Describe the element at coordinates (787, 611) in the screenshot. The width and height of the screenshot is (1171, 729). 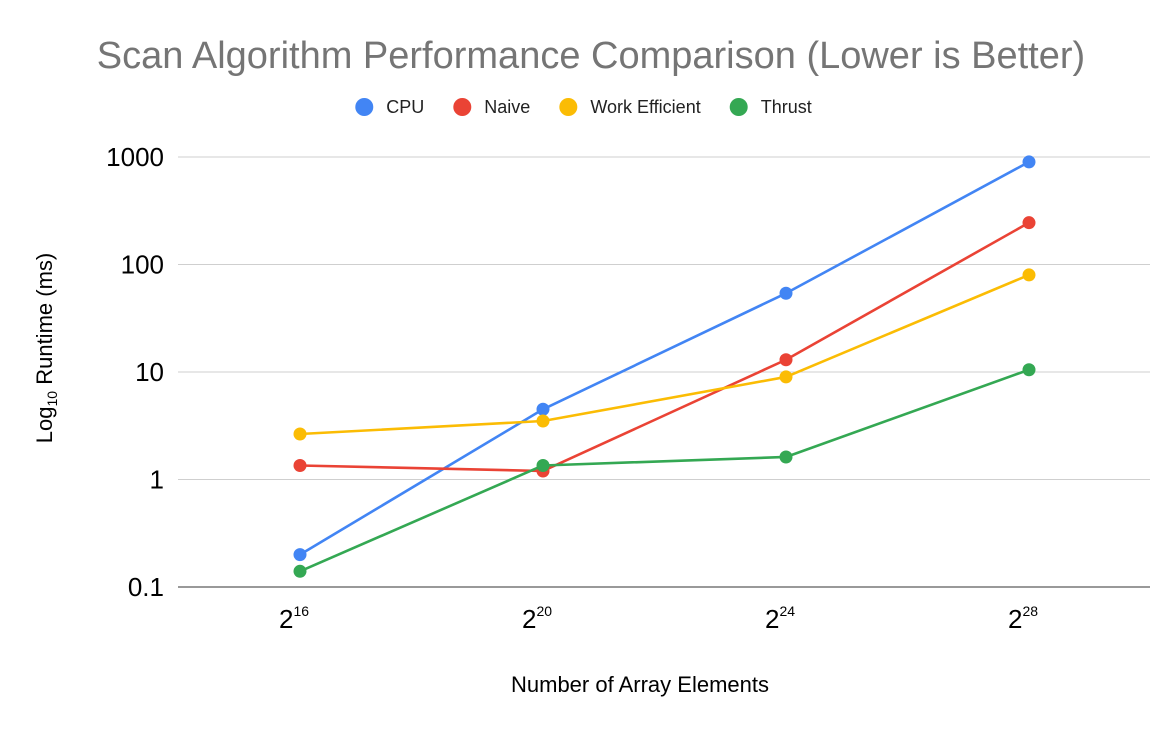
I see `x-tick-exponent: 24` at that location.